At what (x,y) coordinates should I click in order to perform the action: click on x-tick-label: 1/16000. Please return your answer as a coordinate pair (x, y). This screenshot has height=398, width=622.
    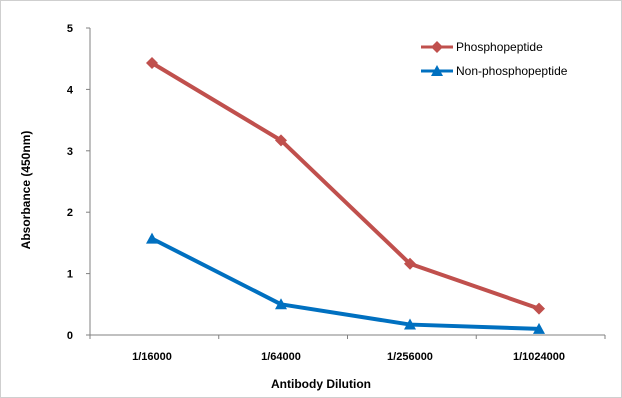
    Looking at the image, I should click on (152, 357).